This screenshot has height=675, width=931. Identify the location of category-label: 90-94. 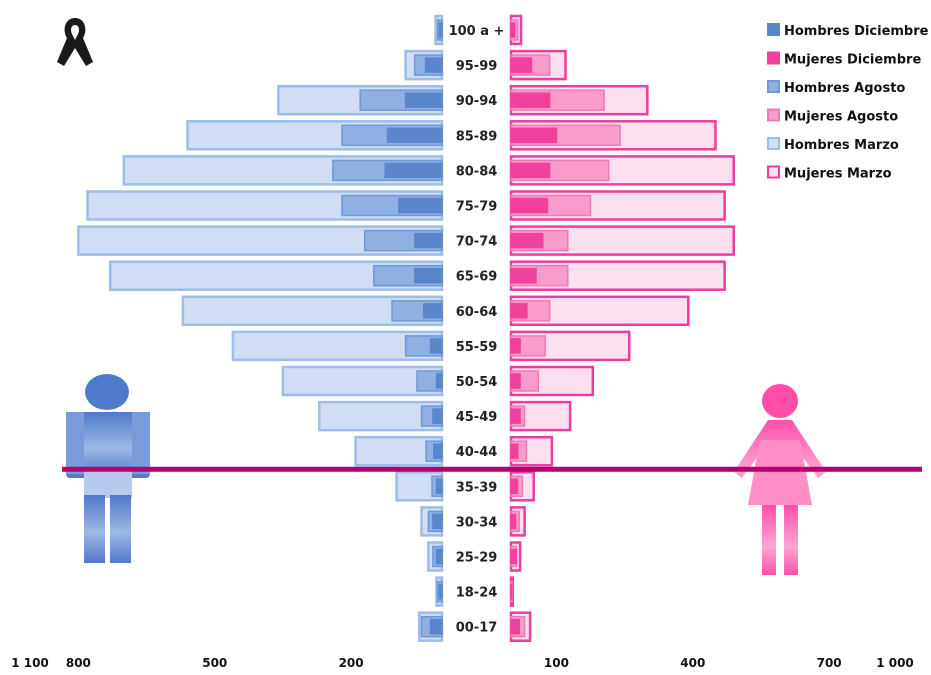
(477, 101).